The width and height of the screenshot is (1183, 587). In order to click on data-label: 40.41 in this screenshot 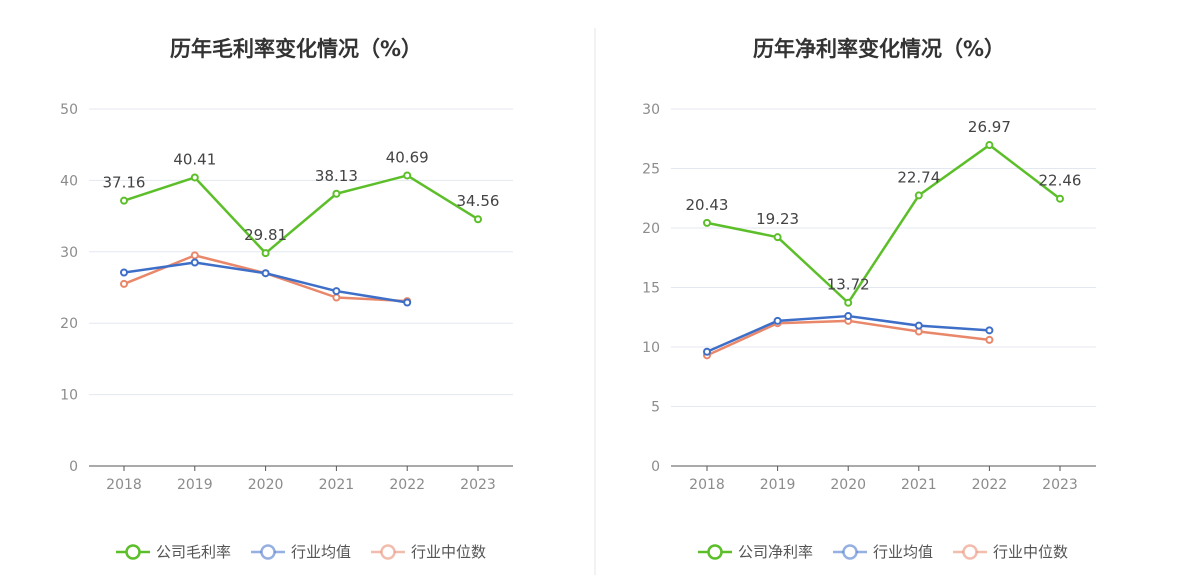, I will do `click(194, 159)`.